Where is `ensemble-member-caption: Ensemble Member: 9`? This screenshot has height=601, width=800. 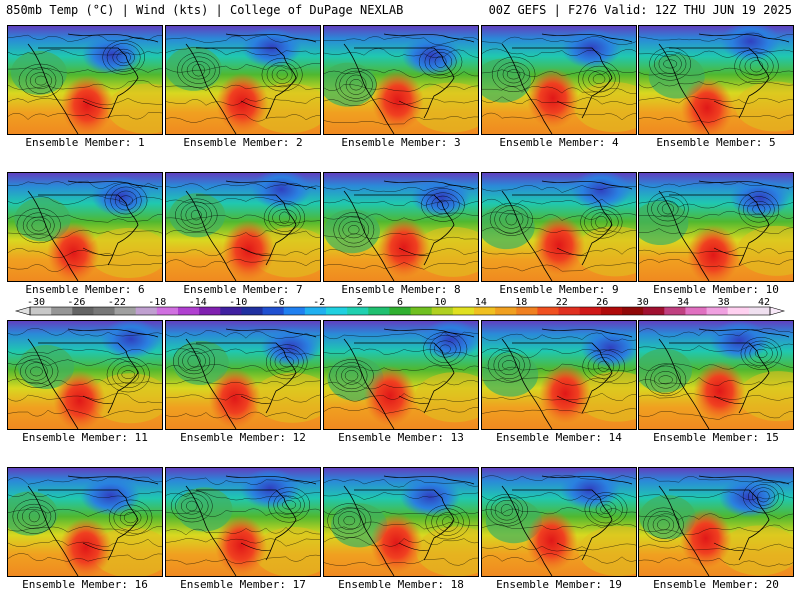 ensemble-member-caption: Ensemble Member: 9 is located at coordinates (559, 289).